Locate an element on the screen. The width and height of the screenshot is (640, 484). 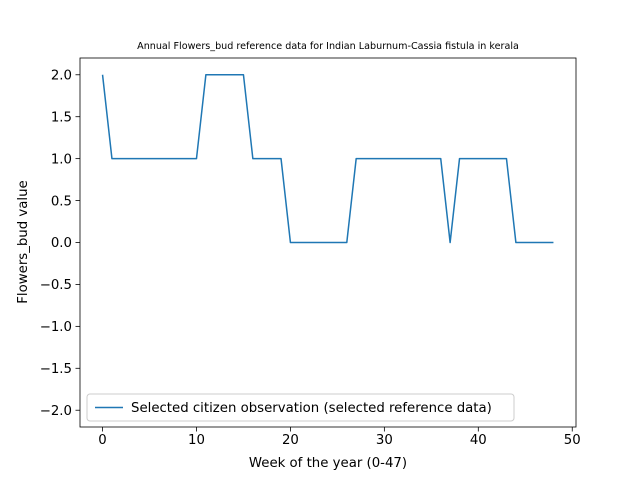
legend-box is located at coordinates (300, 407).